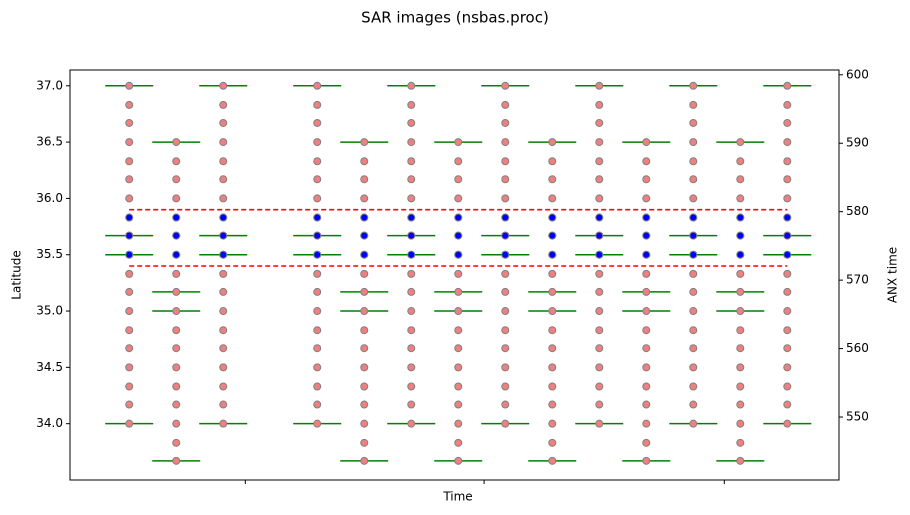  Describe the element at coordinates (893, 275) in the screenshot. I see `y2-axis-label: ANX time` at that location.